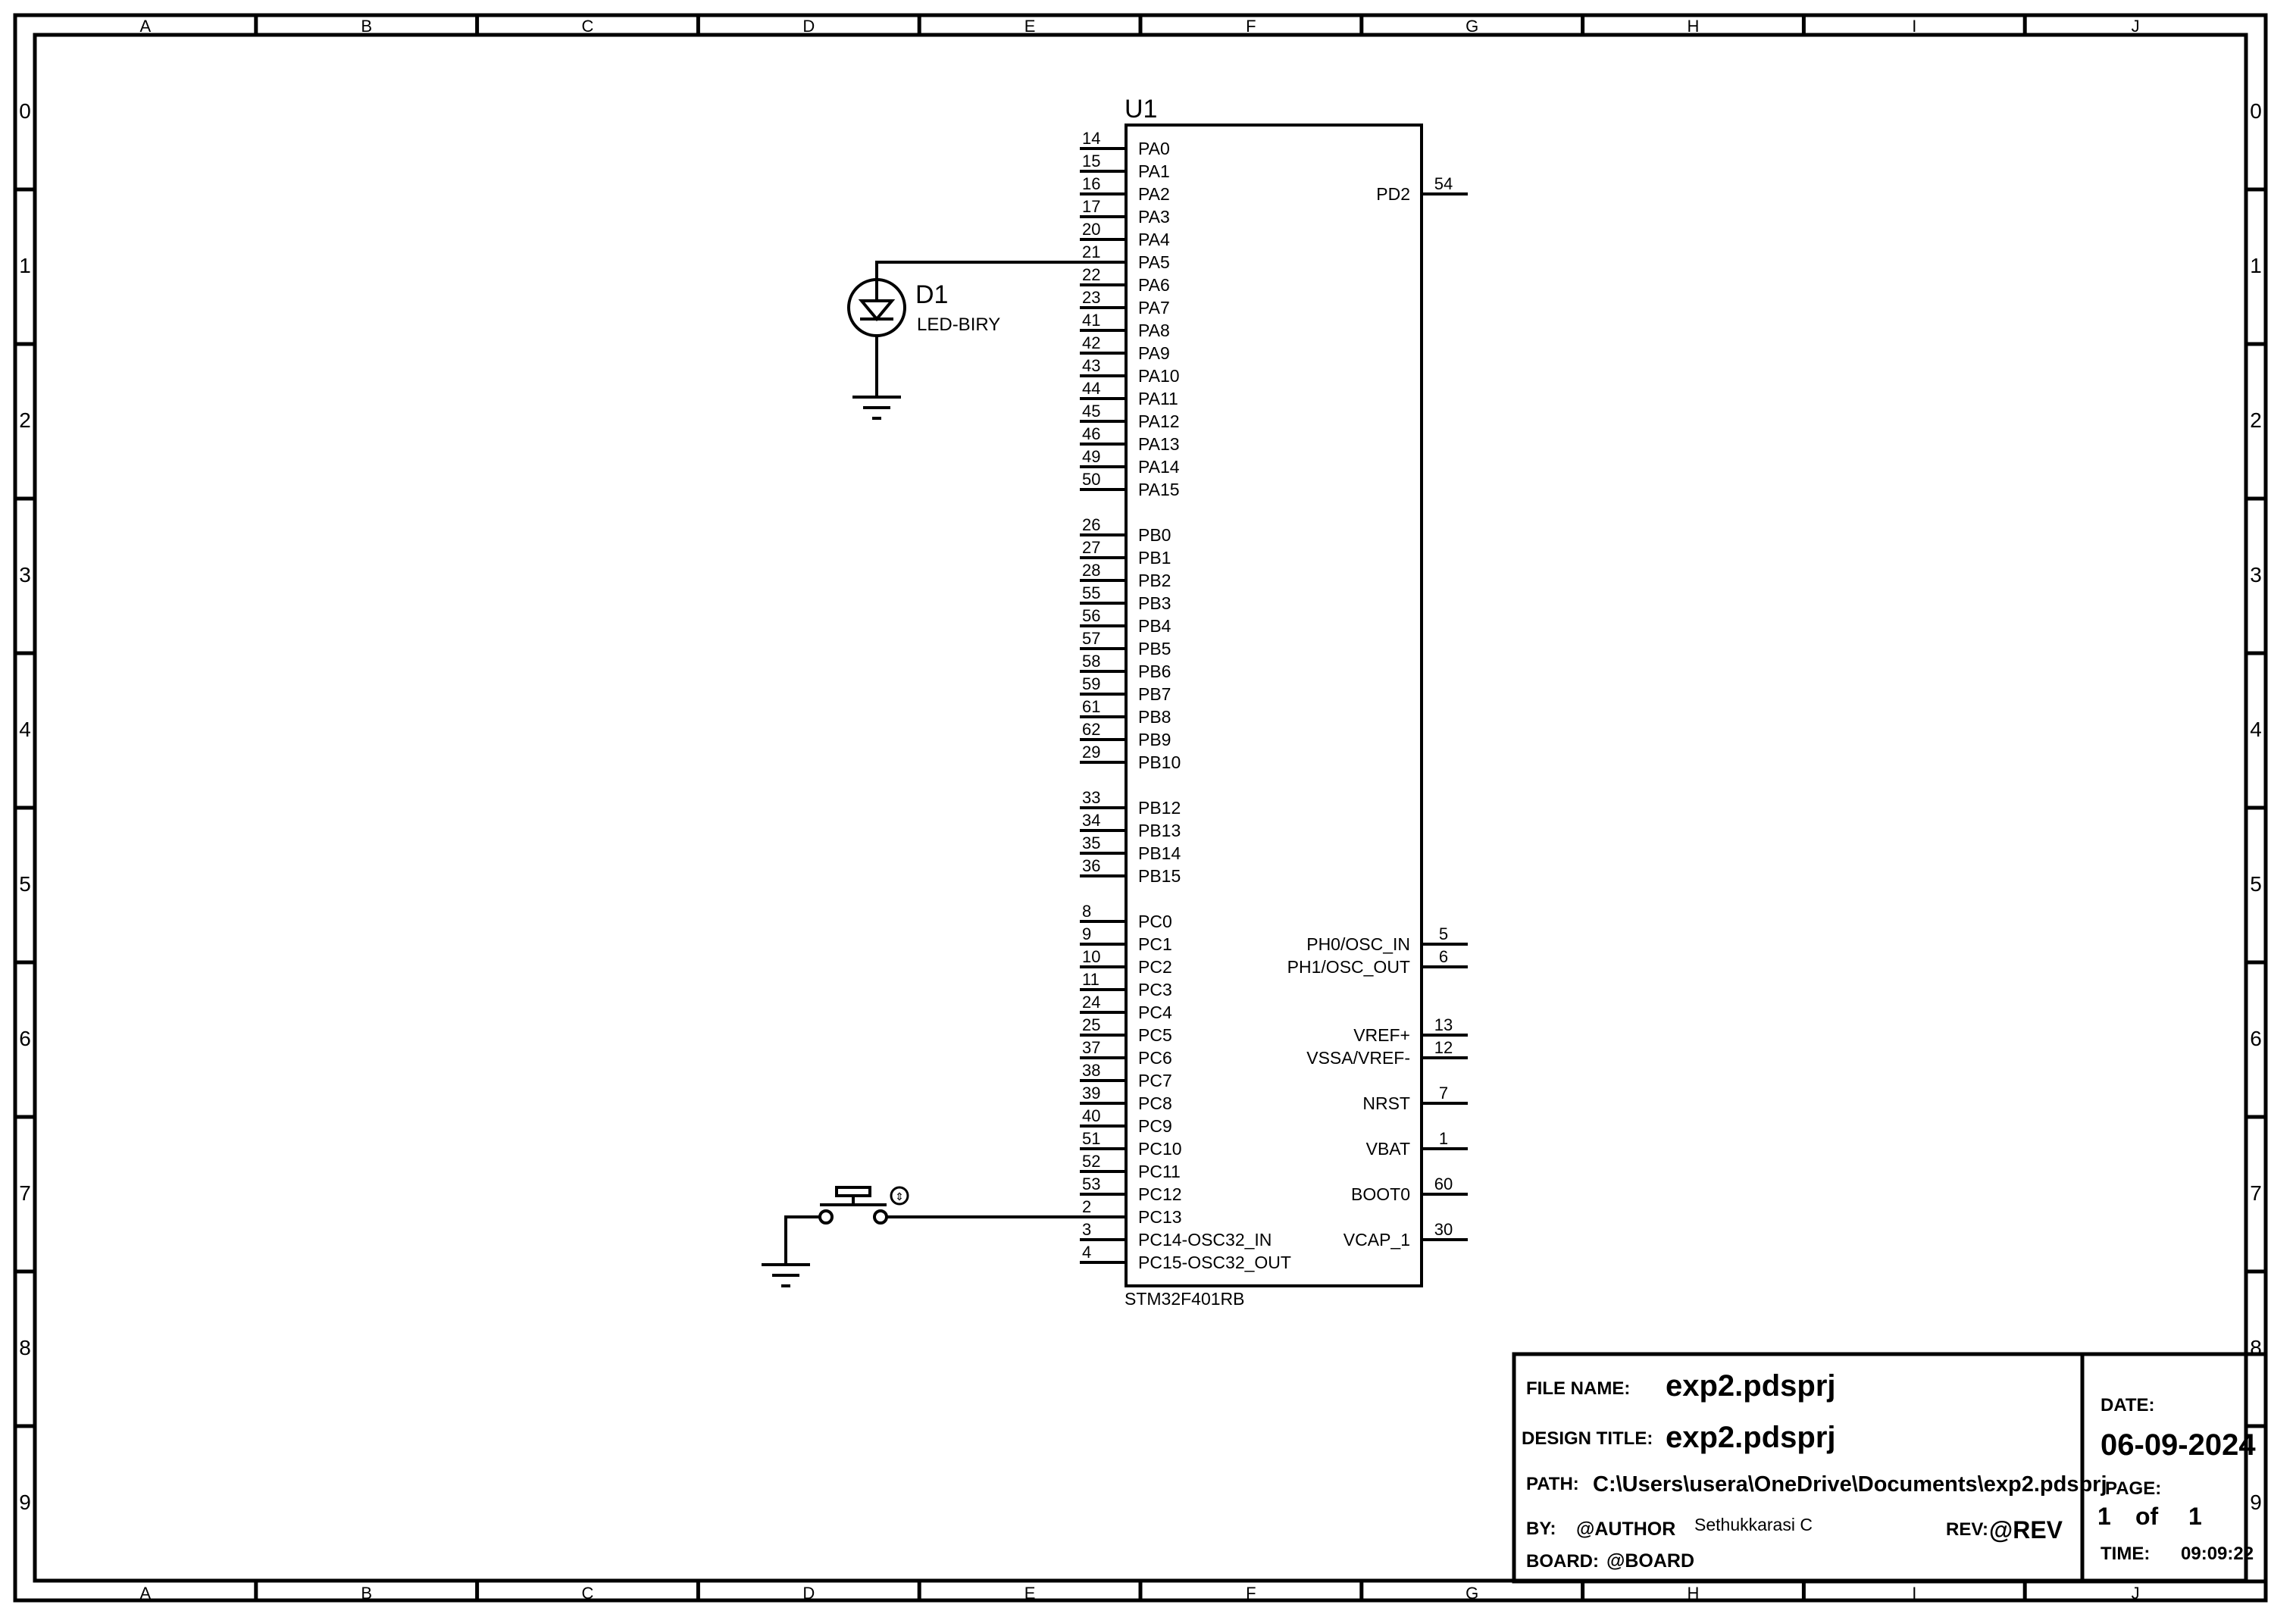  What do you see at coordinates (1131, 1212) in the screenshot?
I see `ic-pin-pc13: 2 PC13` at bounding box center [1131, 1212].